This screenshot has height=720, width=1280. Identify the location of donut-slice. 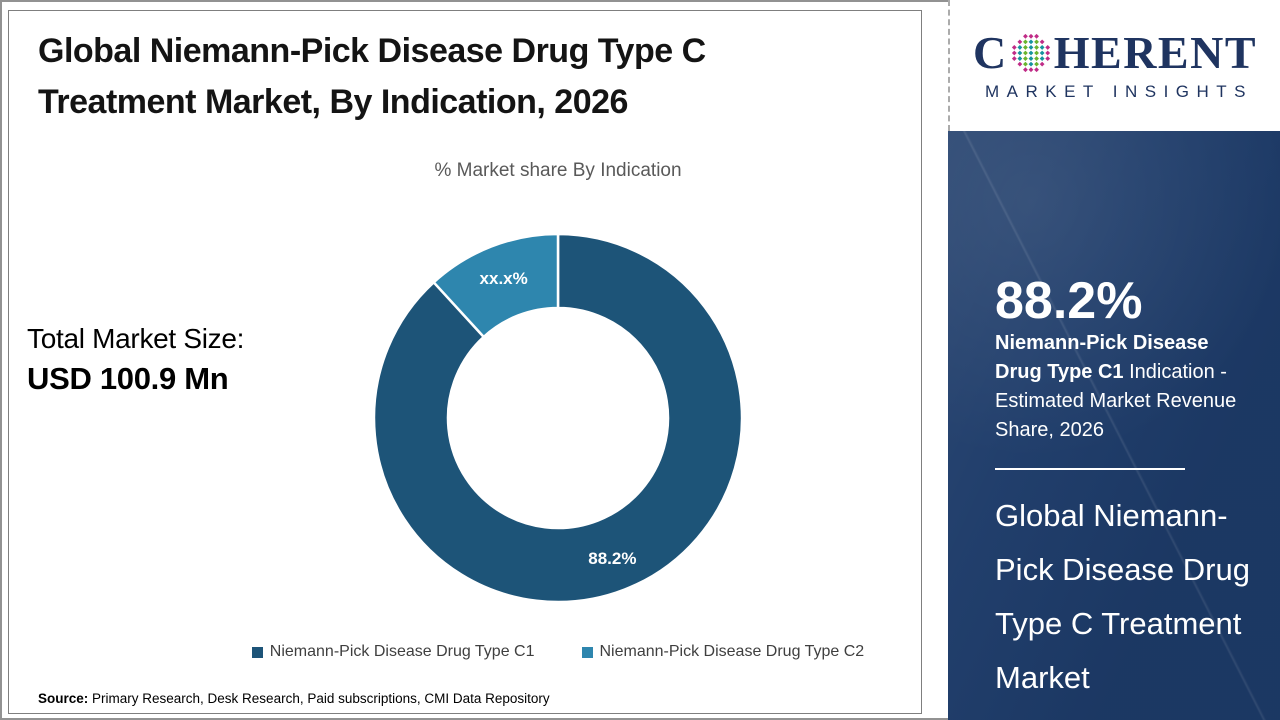
(496, 285).